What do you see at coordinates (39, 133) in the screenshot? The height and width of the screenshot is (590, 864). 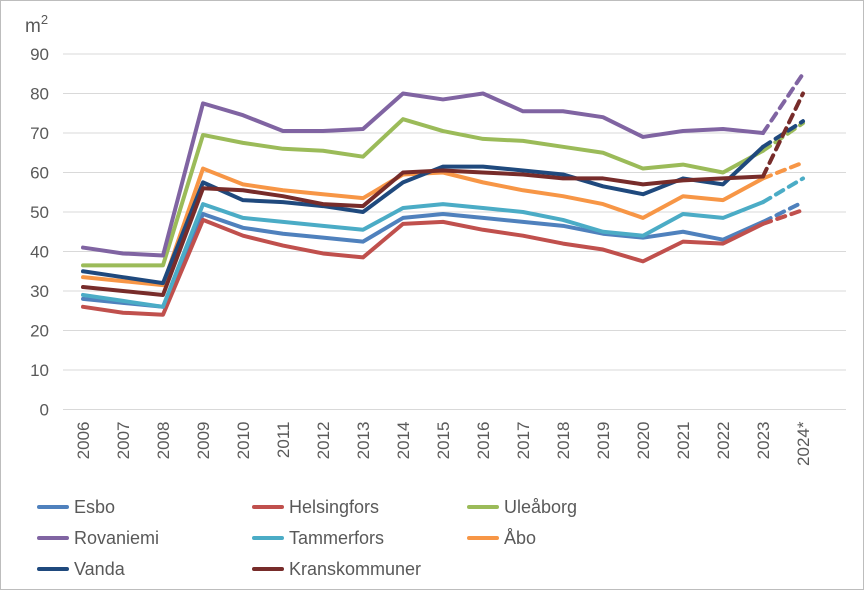 I see `y-axis-tick-label: 70` at bounding box center [39, 133].